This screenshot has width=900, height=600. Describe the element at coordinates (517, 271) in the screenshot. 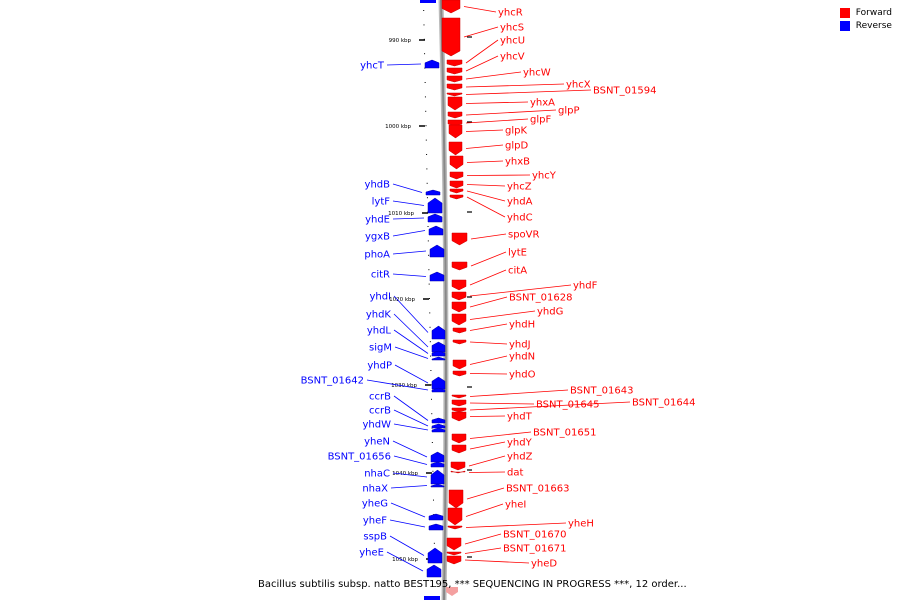

I see `forward-gene-label: citA` at that location.